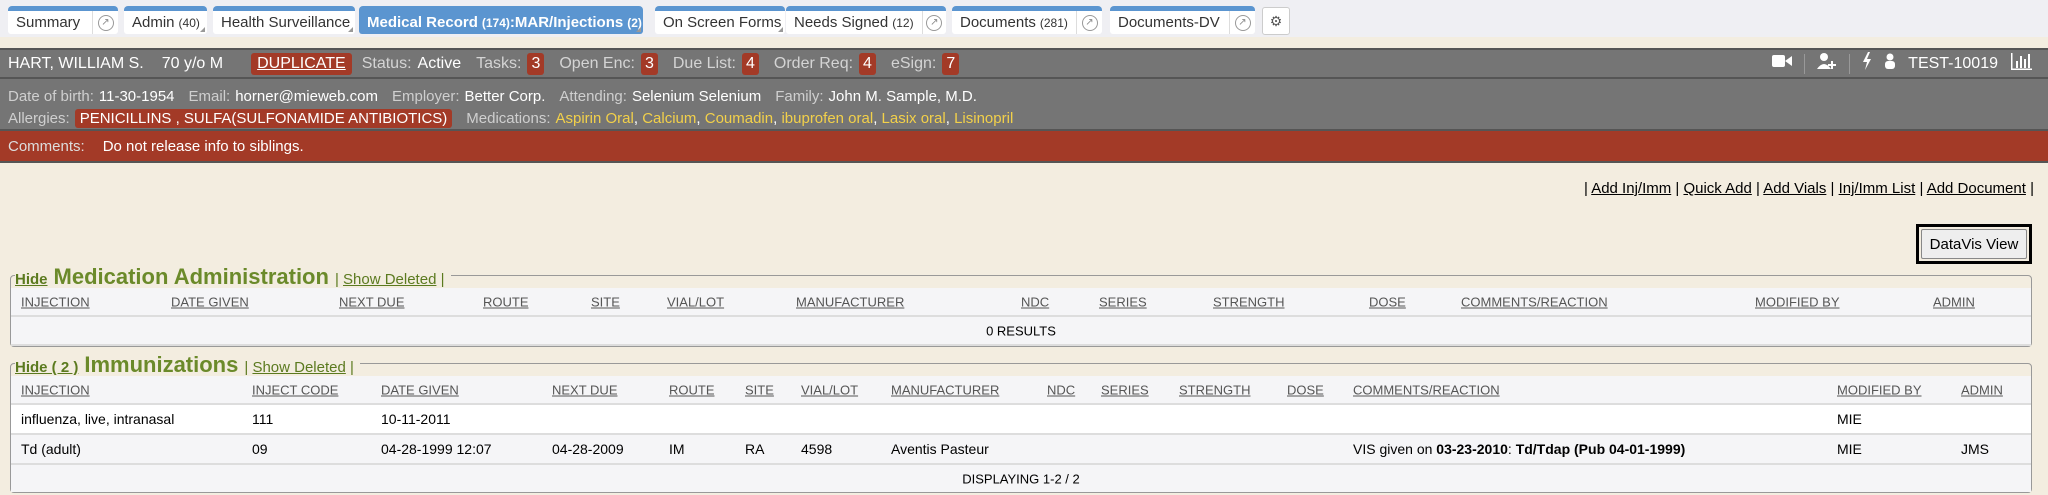  What do you see at coordinates (1849, 419) in the screenshot?
I see `table-cell: MIE` at bounding box center [1849, 419].